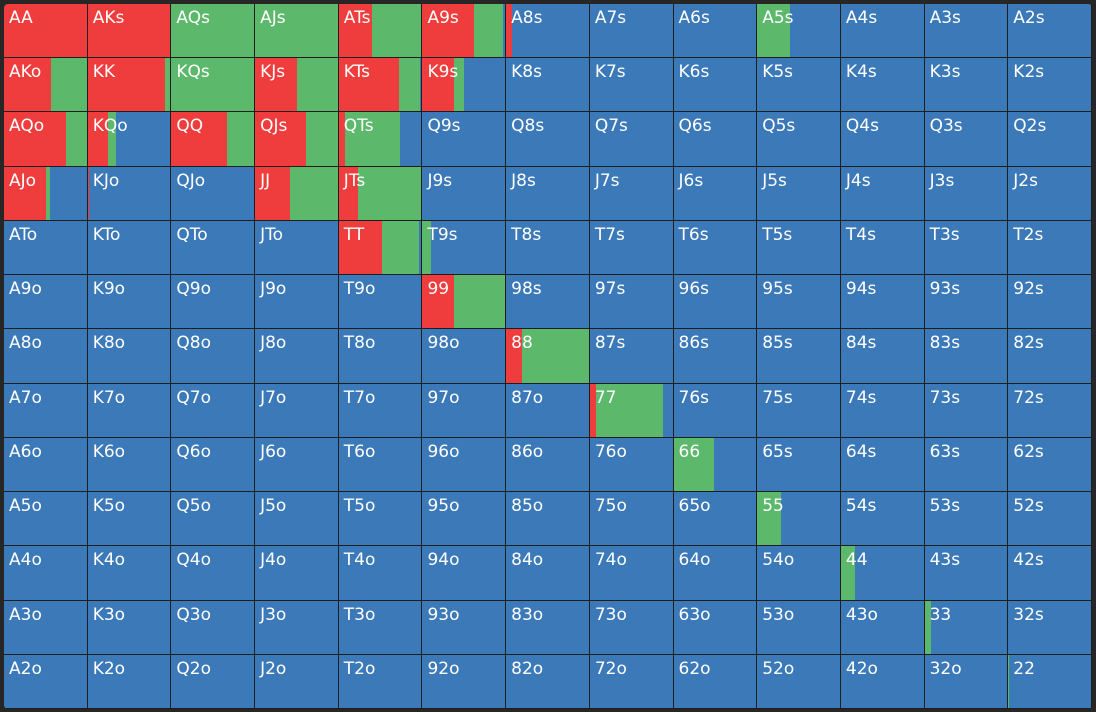 Image resolution: width=1096 pixels, height=712 pixels. I want to click on hand-cell: Q7o, so click(213, 410).